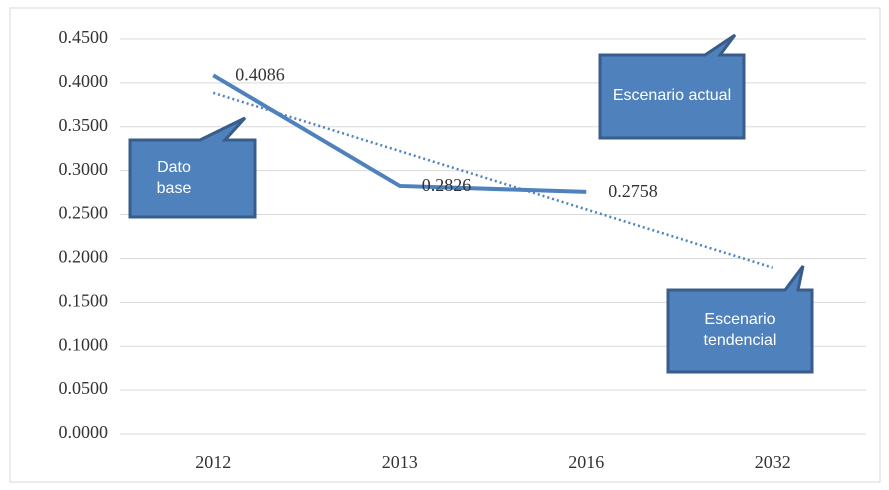 The image size is (889, 490). I want to click on x-tick-label: 2032, so click(773, 462).